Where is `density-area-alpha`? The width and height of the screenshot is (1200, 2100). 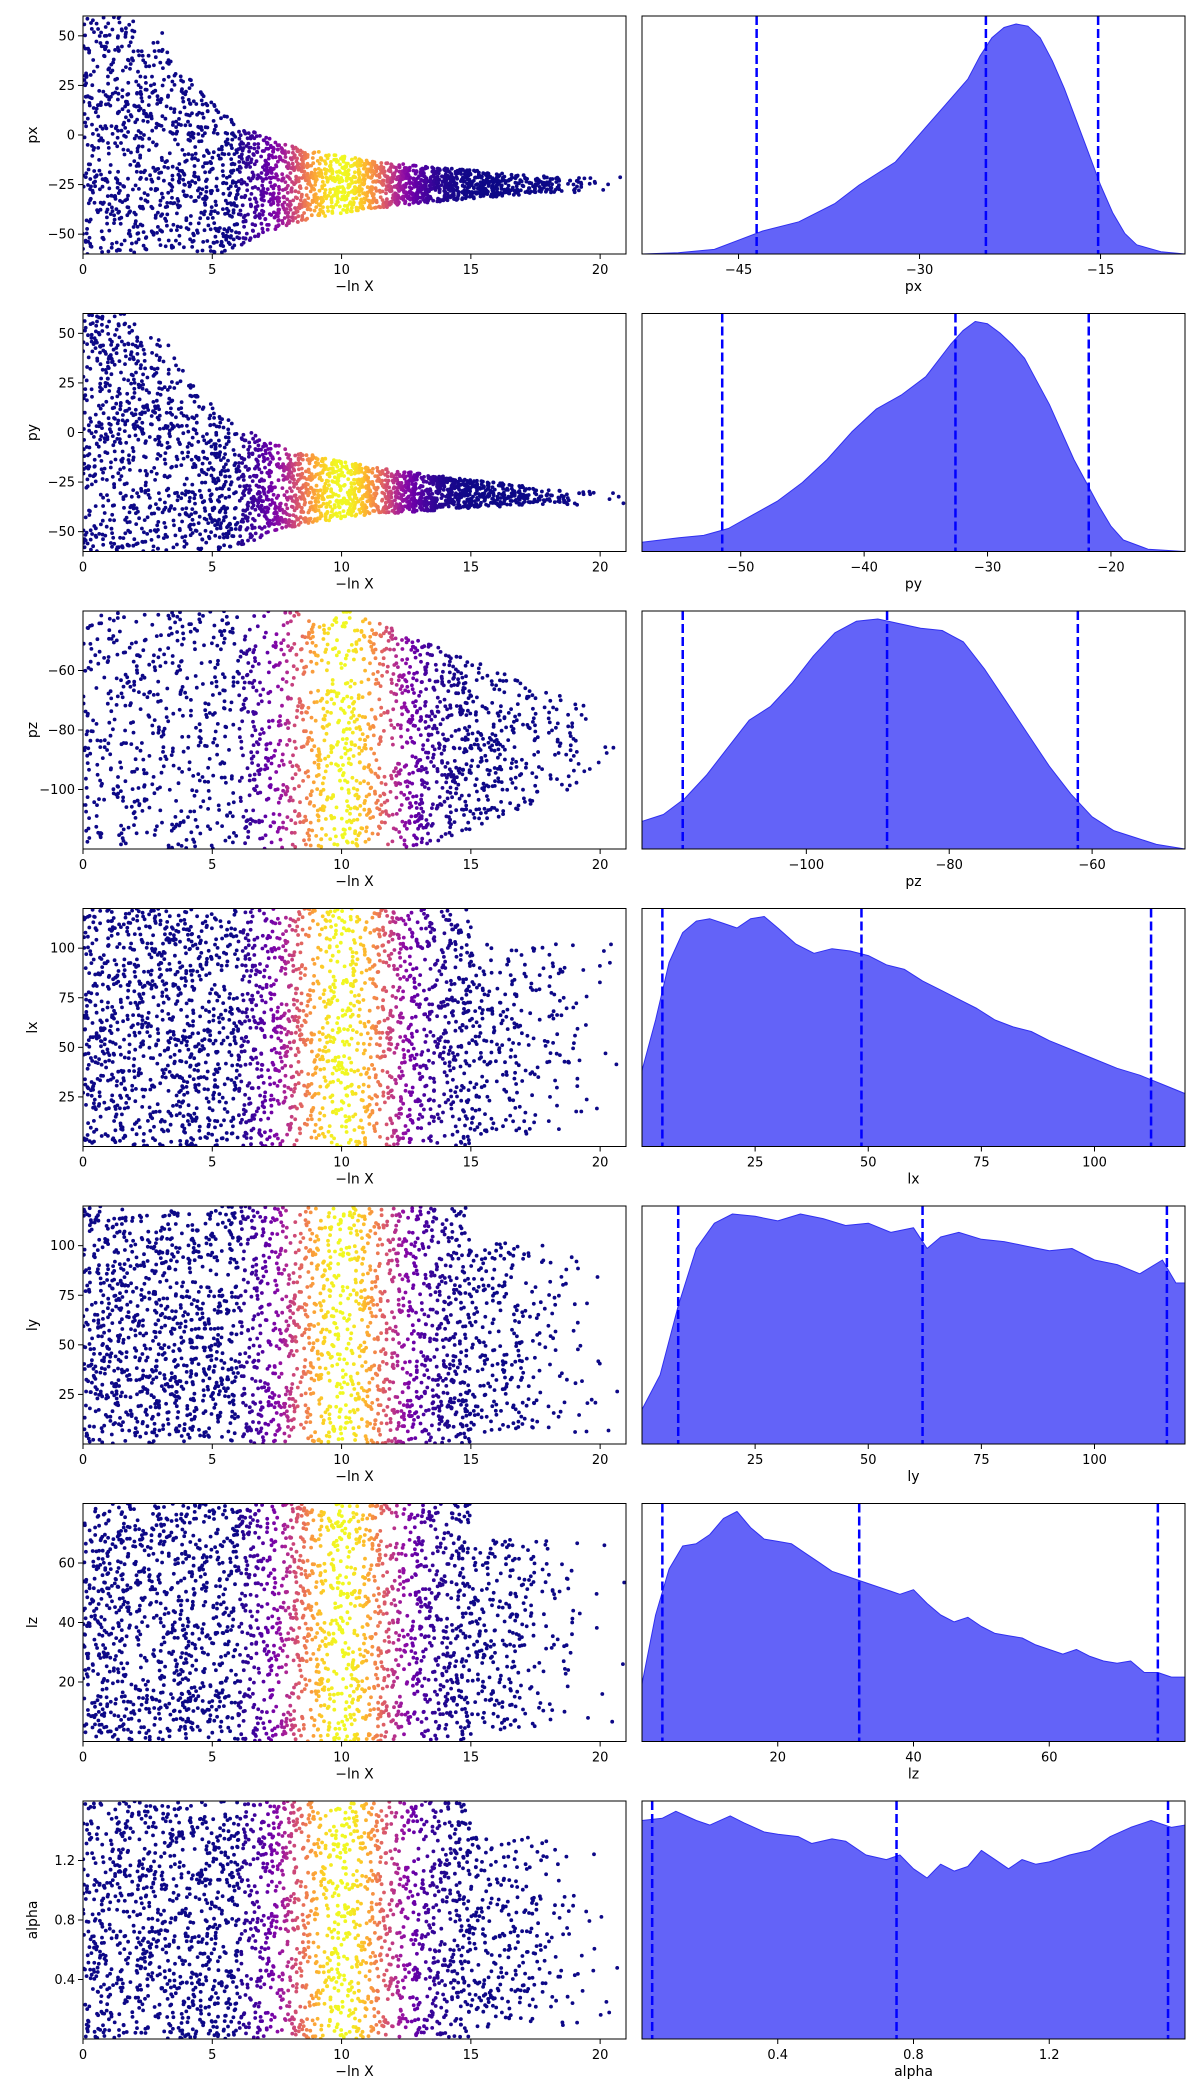 density-area-alpha is located at coordinates (913, 1924).